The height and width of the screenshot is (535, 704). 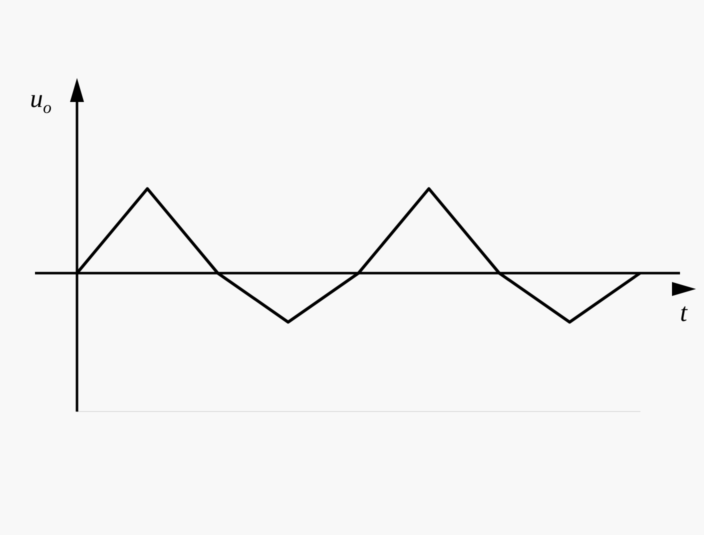 What do you see at coordinates (684, 313) in the screenshot?
I see `x-axis-title: t` at bounding box center [684, 313].